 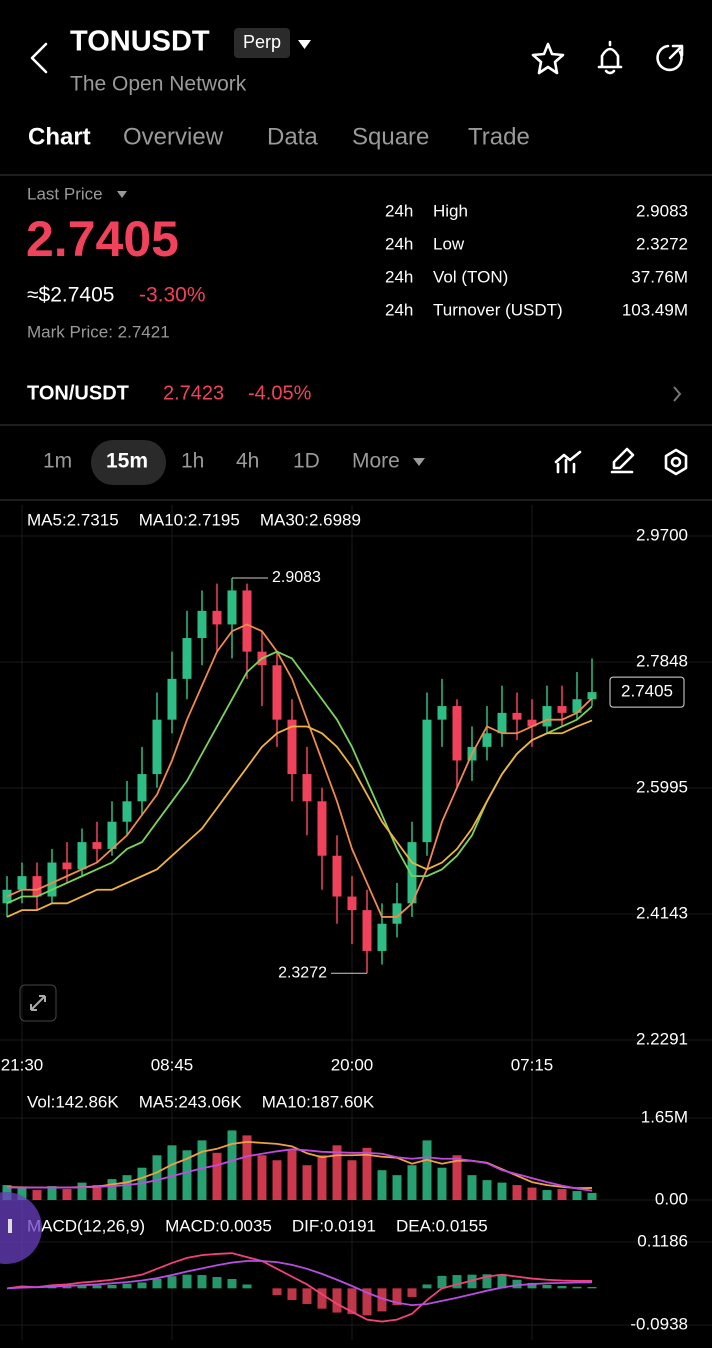 I want to click on interval-active: 15m, so click(x=127, y=461).